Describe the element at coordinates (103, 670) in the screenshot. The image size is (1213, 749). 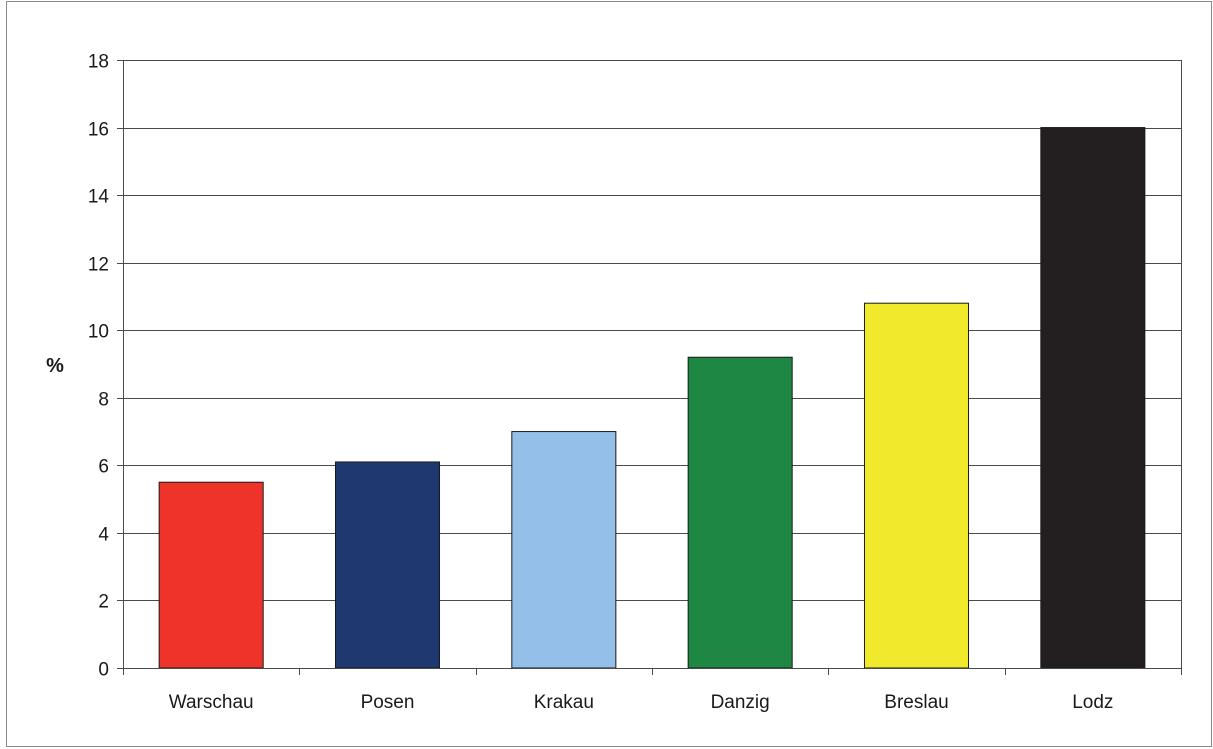
I see `y-tick-label: 0` at that location.